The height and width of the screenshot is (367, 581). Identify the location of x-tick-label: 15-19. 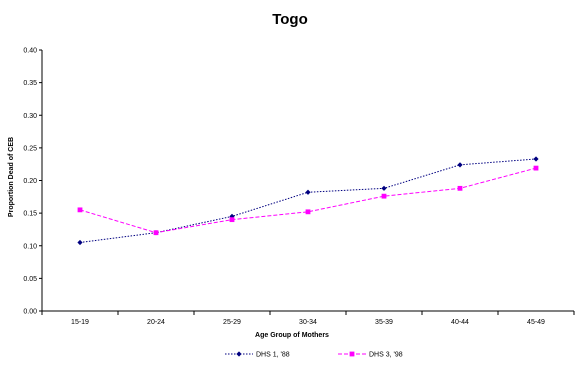
(80, 322).